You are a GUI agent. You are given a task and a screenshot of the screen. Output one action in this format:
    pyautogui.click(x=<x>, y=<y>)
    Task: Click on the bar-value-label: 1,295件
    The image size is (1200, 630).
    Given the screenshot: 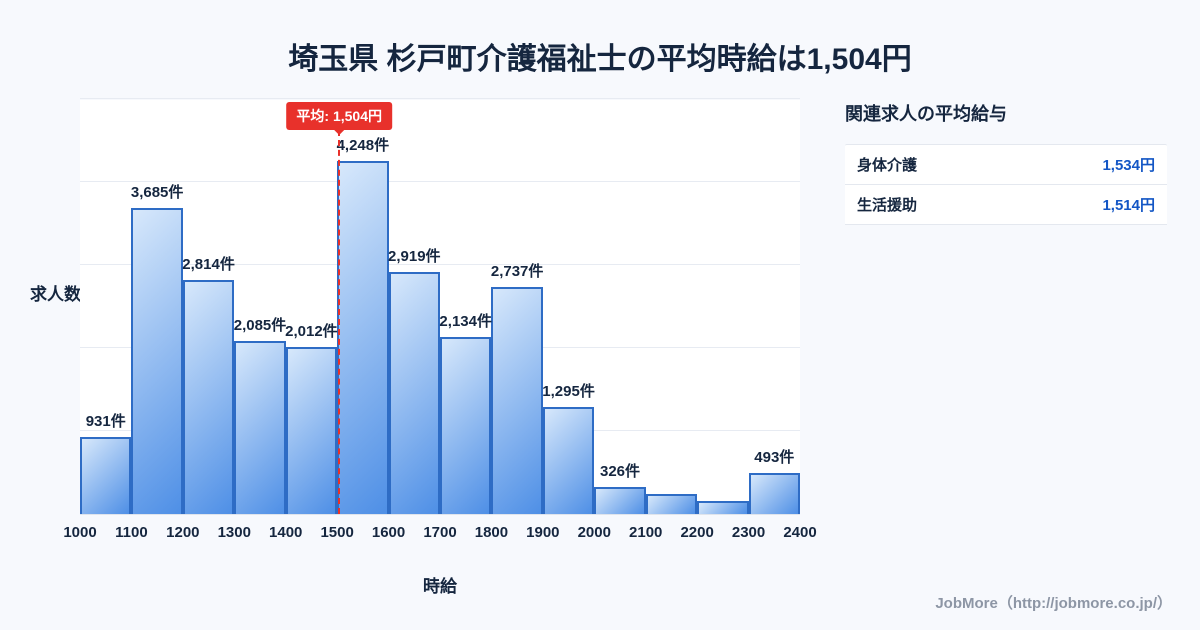 What is the action you would take?
    pyautogui.click(x=568, y=391)
    